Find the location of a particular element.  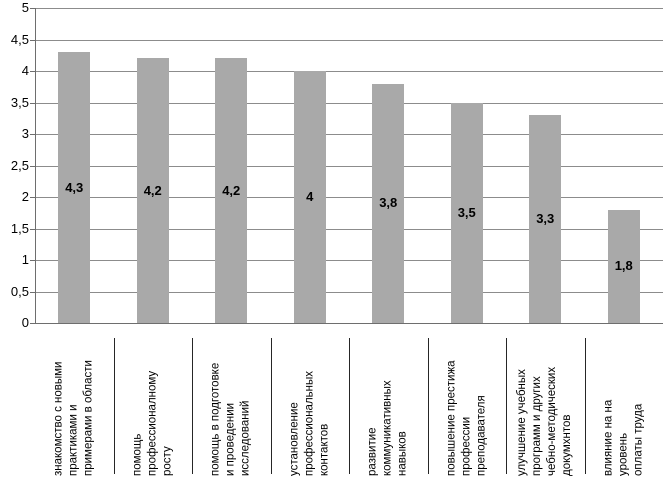

bar-value-label: 3,3 is located at coordinates (545, 219).